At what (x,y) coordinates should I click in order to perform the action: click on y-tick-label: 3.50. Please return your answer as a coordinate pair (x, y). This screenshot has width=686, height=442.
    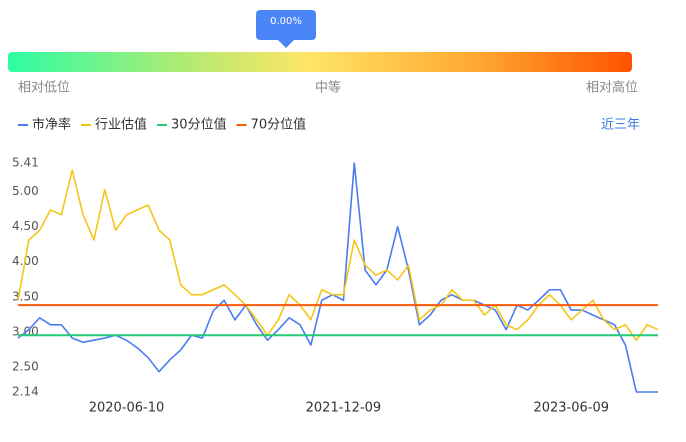
    Looking at the image, I should click on (25, 296).